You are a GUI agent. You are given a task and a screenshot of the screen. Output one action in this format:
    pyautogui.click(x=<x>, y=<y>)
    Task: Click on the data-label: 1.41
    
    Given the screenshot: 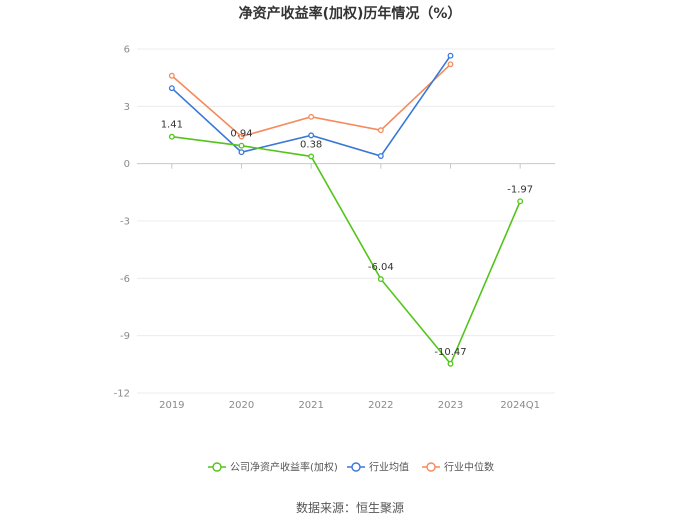 What is the action you would take?
    pyautogui.click(x=172, y=125)
    